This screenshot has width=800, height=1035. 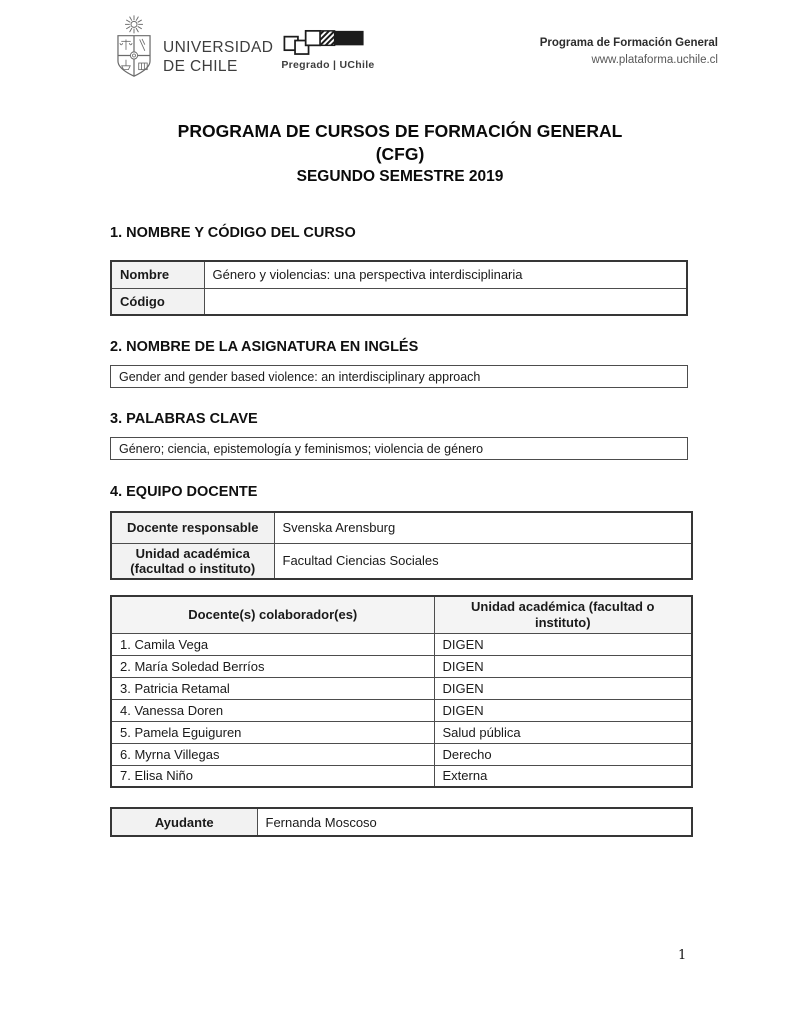 What do you see at coordinates (400, 131) in the screenshot?
I see `title-line1: PROGRAMA DE CURSOS DE FORMACIÓN GENERAL` at bounding box center [400, 131].